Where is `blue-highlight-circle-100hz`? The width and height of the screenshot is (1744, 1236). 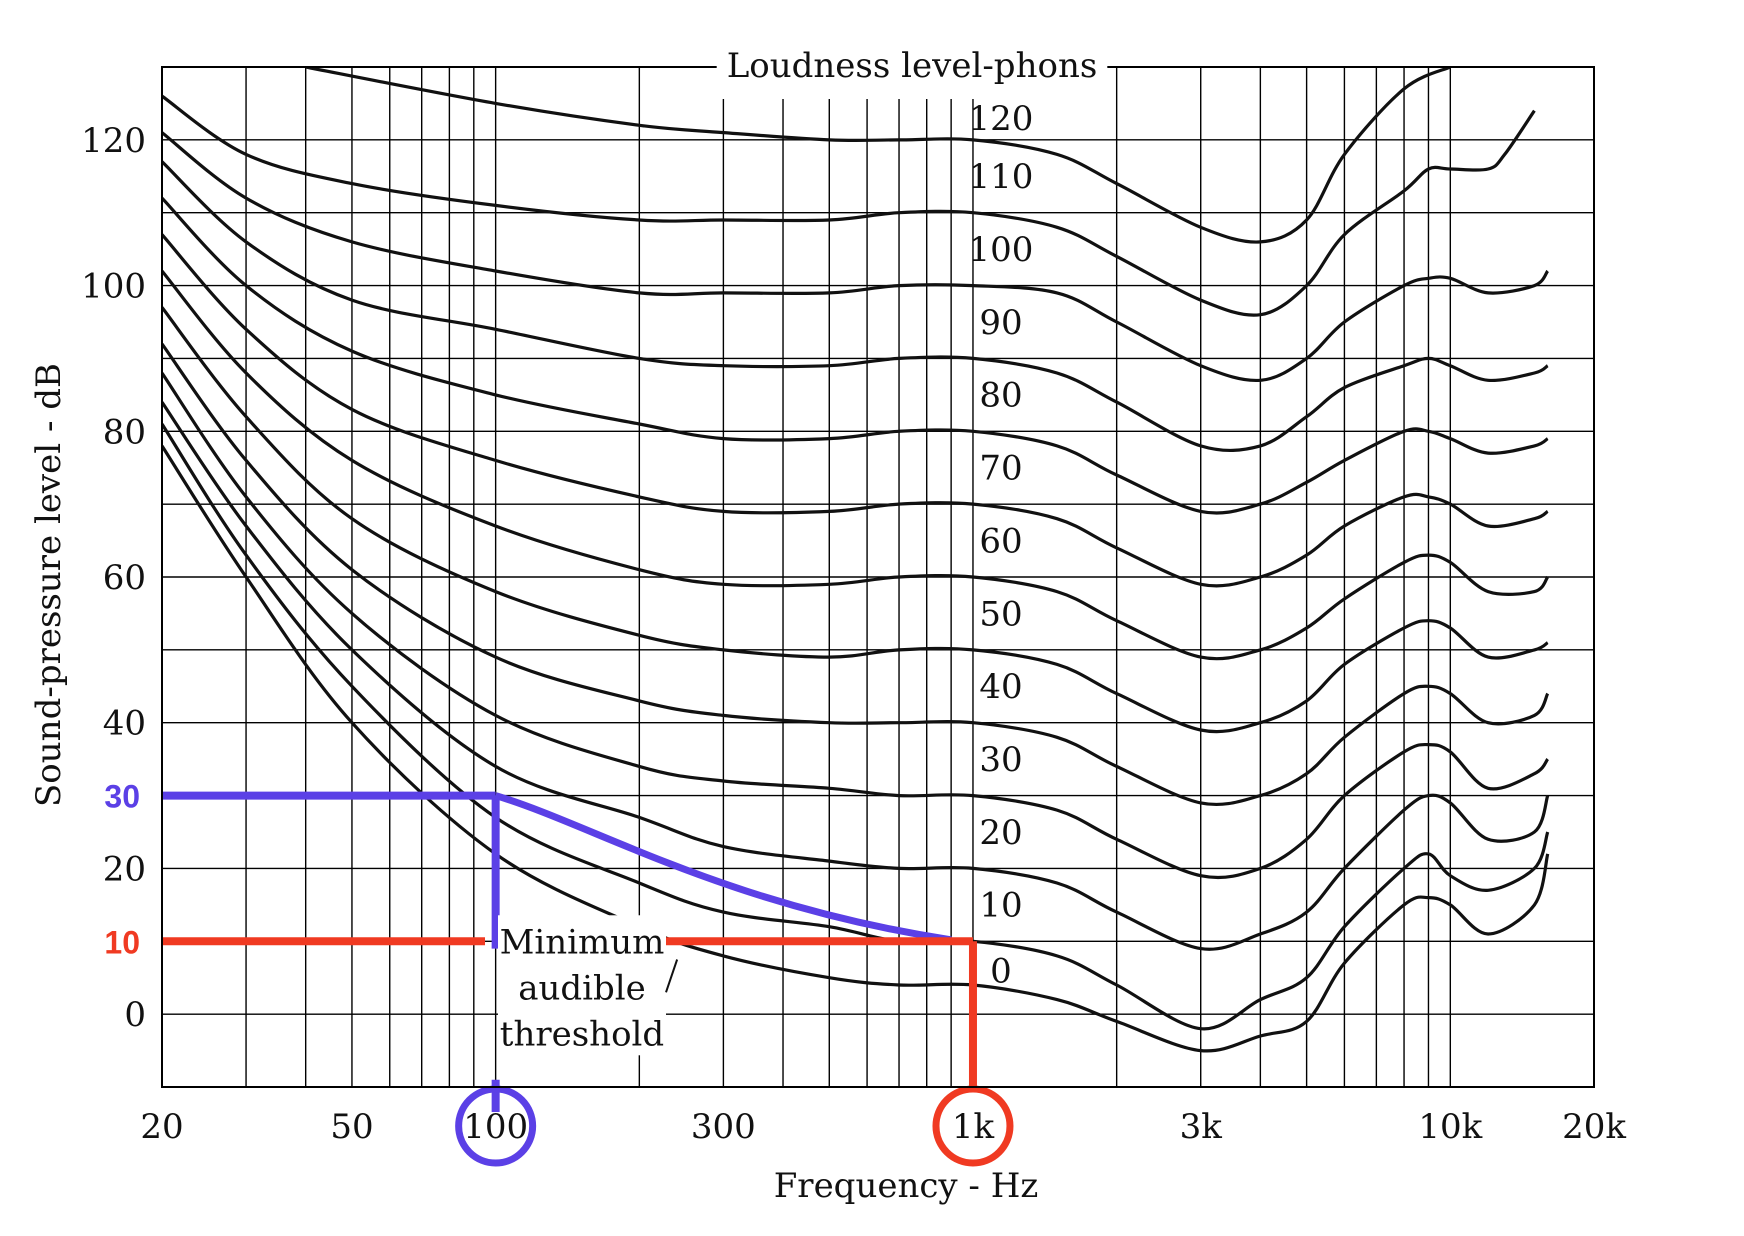
blue-highlight-circle-100hz is located at coordinates (496, 1126).